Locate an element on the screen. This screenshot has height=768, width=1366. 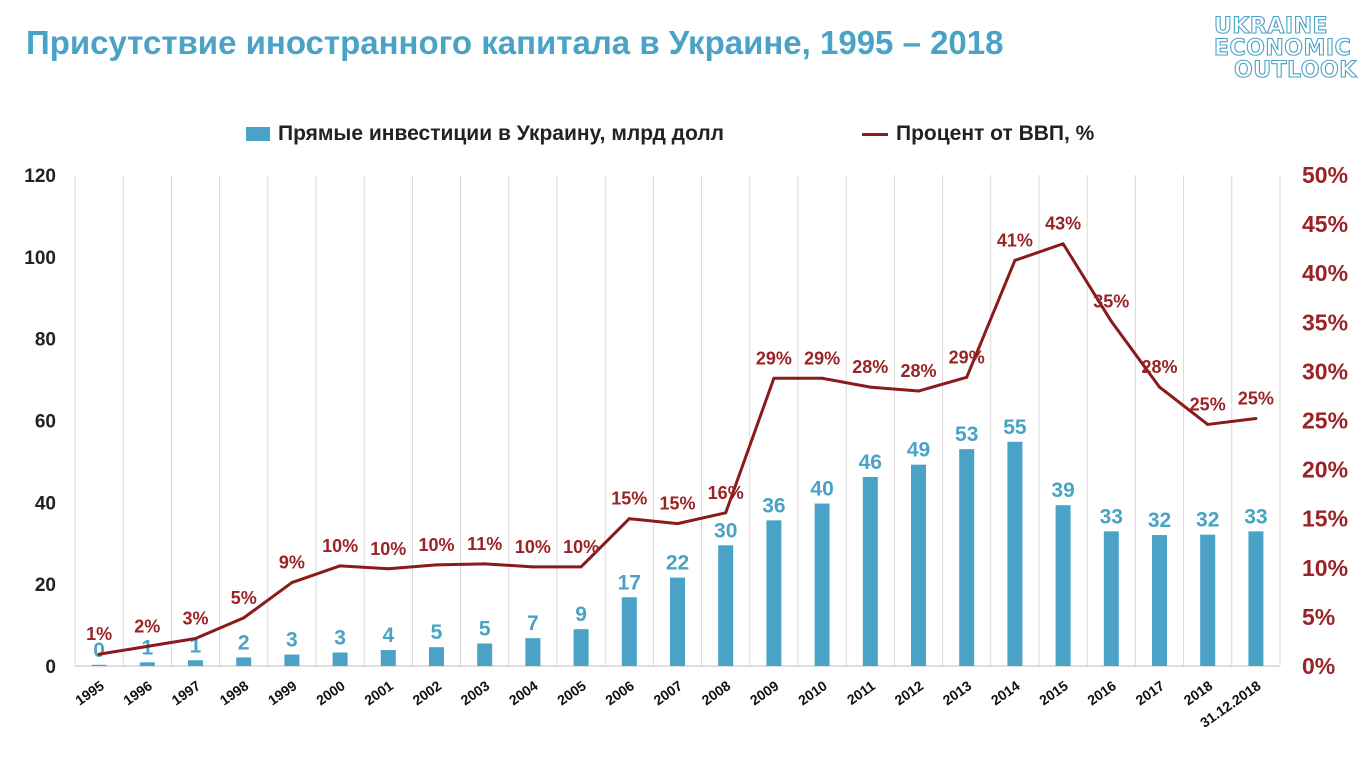
line-data-label: 15% is located at coordinates (677, 504).